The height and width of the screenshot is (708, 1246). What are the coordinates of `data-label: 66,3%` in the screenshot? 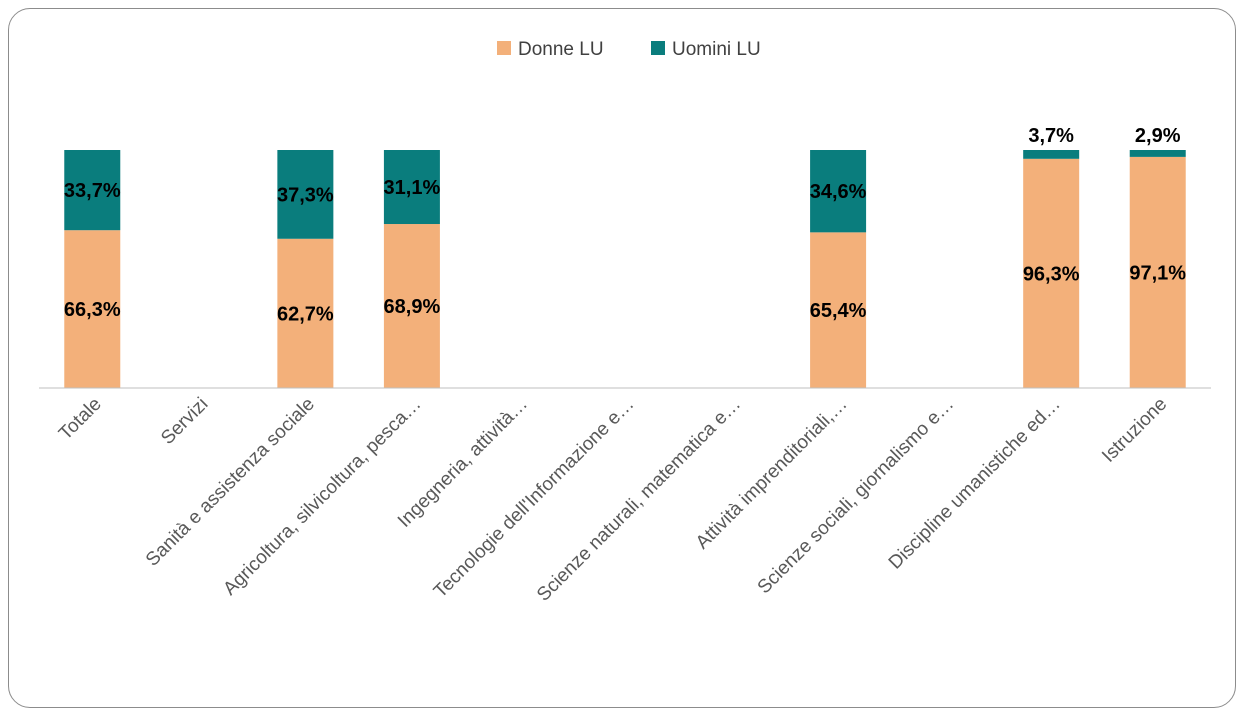 It's located at (92, 310).